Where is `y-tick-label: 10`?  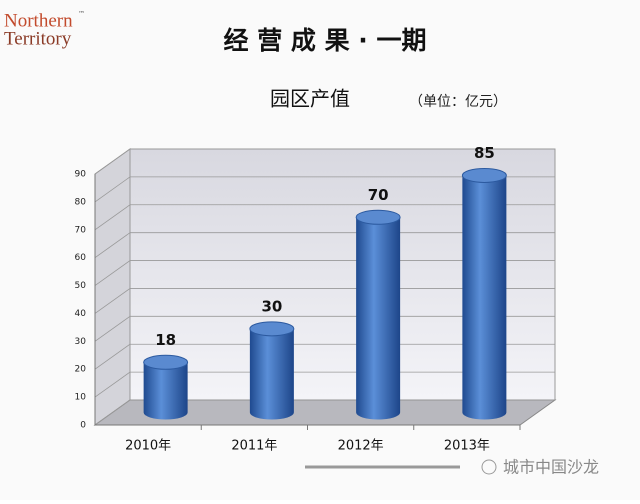
y-tick-label: 10 is located at coordinates (81, 398).